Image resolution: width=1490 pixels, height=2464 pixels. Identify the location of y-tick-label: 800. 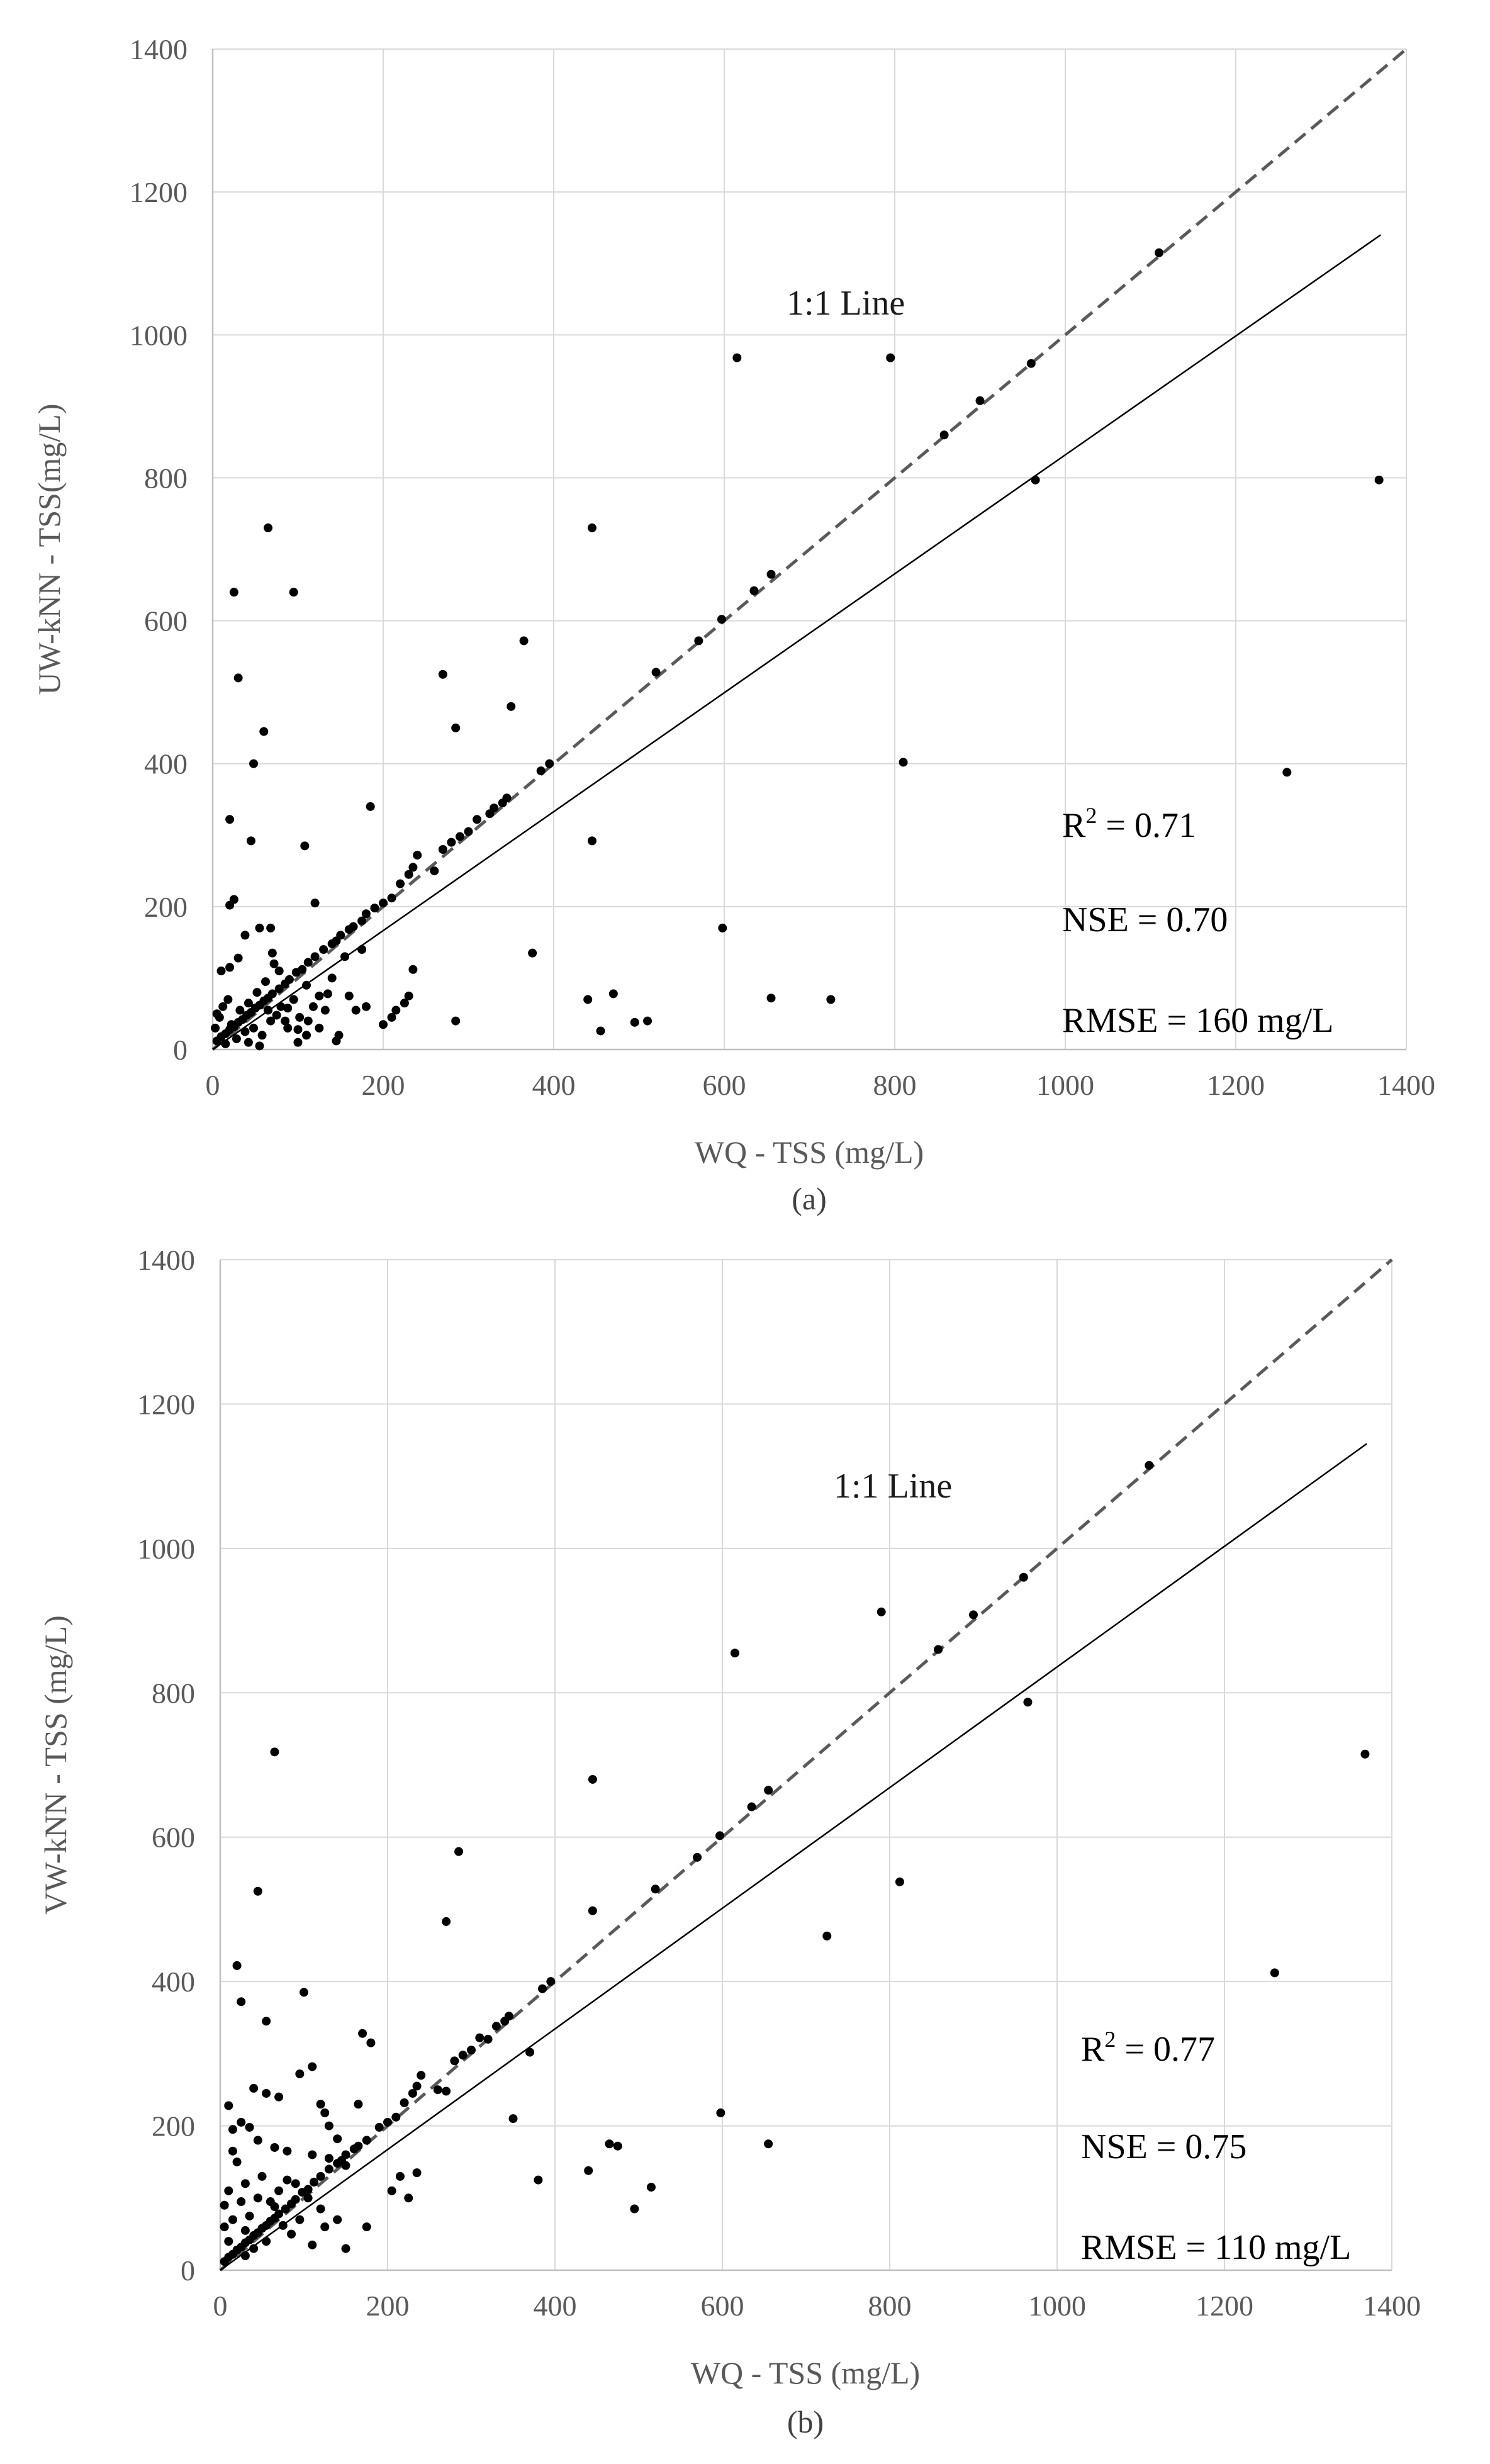
(173, 1693).